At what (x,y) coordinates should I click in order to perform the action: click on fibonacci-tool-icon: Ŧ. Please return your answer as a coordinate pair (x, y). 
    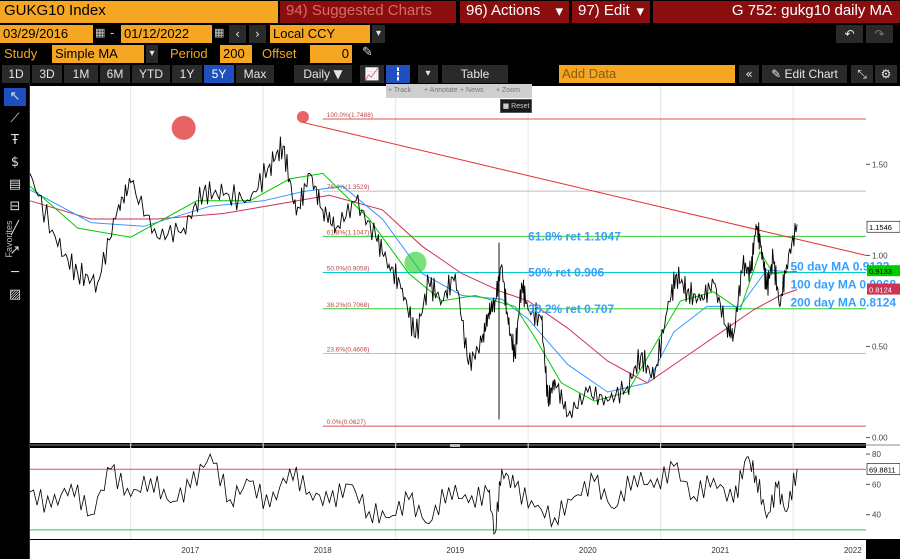
    Looking at the image, I should click on (15, 140).